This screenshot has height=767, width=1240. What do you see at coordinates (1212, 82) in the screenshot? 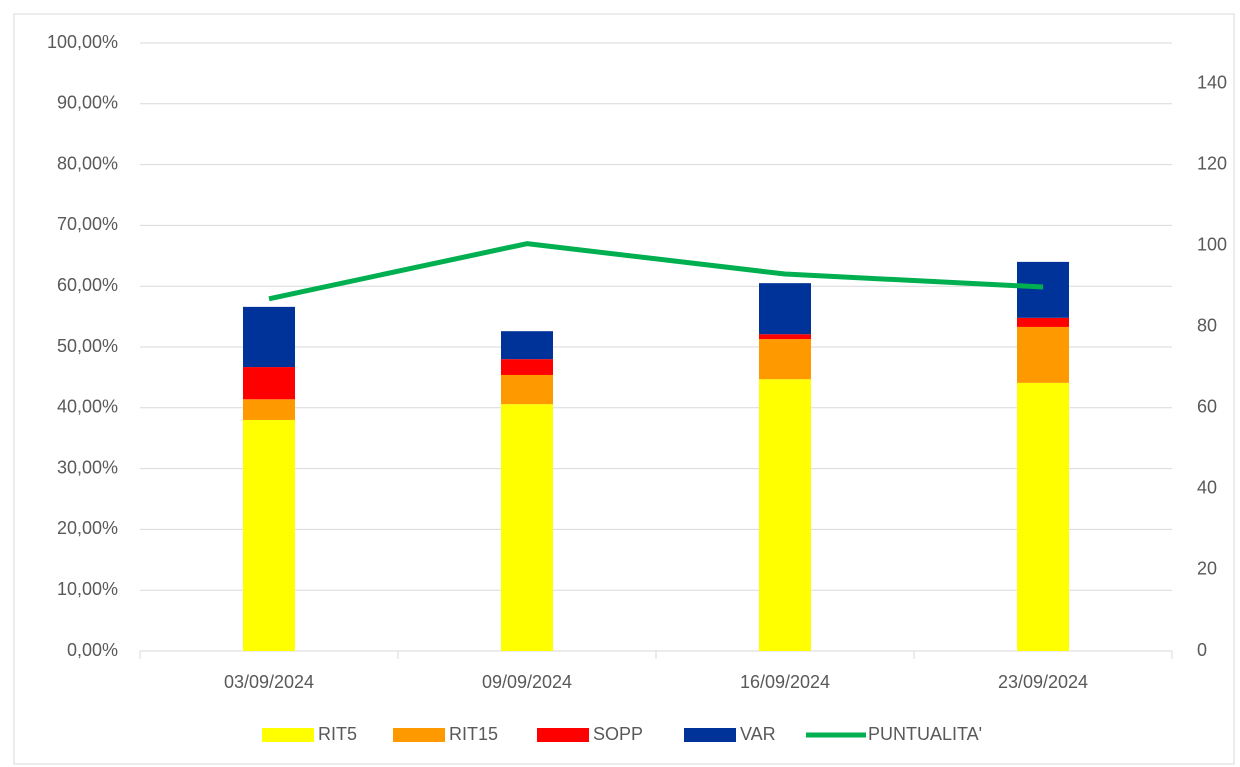
I see `y2-tick-label: 140` at bounding box center [1212, 82].